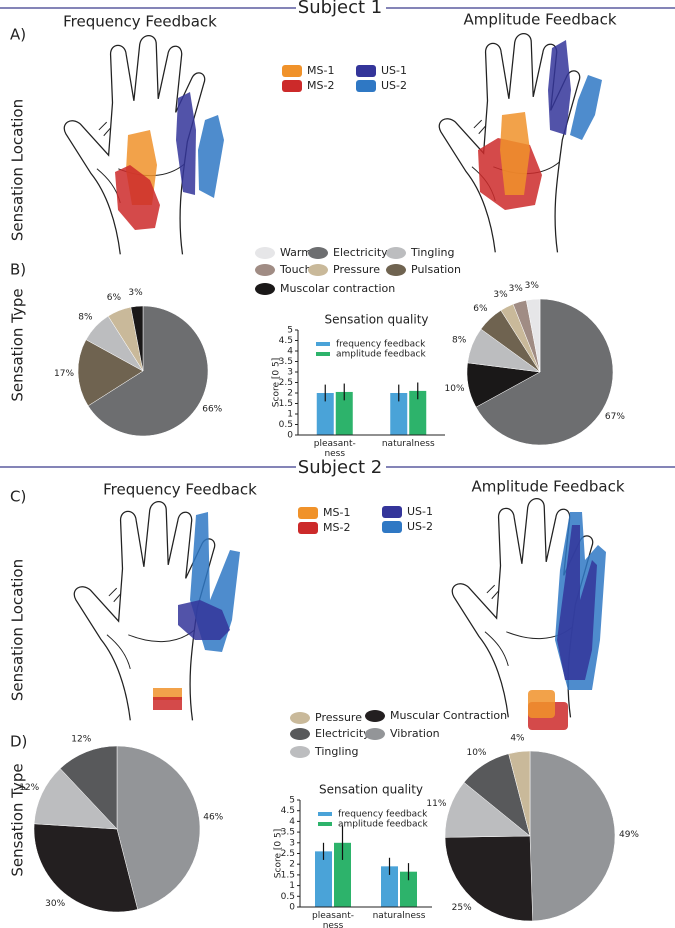 The height and width of the screenshot is (928, 675). Describe the element at coordinates (448, 715) in the screenshot. I see `legend-label: Muscular Contraction` at that location.